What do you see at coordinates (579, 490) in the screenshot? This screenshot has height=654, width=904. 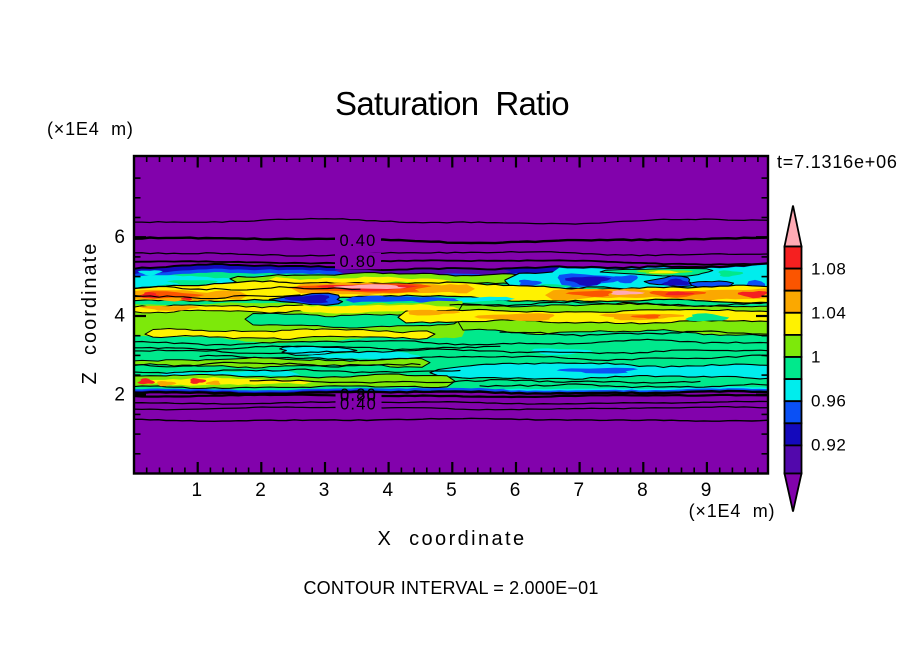 I see `svg-text: 7` at bounding box center [579, 490].